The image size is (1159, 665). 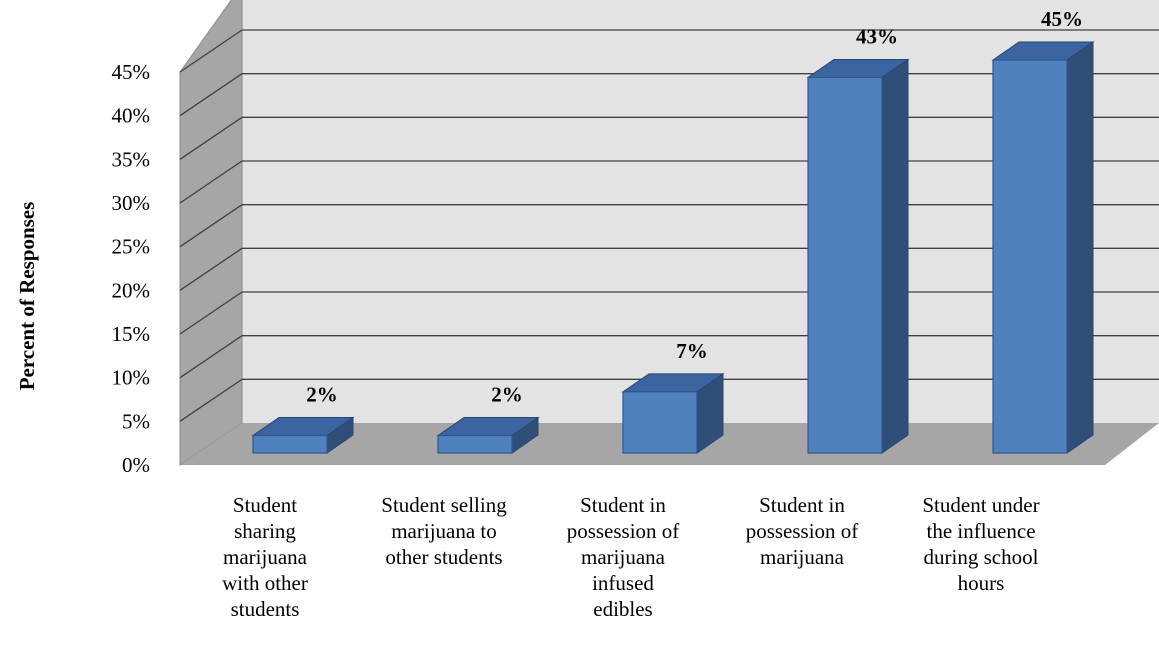 What do you see at coordinates (623, 609) in the screenshot?
I see `x-category-label-line: edibles` at bounding box center [623, 609].